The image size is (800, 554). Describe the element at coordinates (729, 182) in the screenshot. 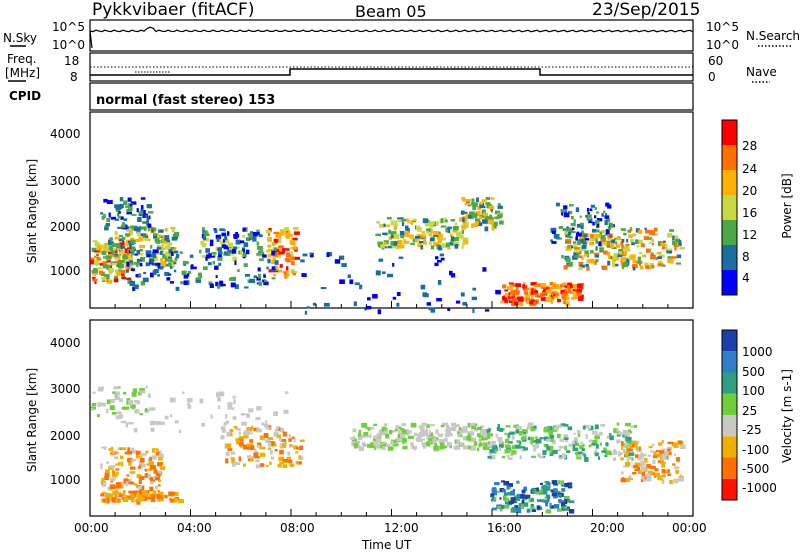

I see `power-colorbar-segment` at that location.